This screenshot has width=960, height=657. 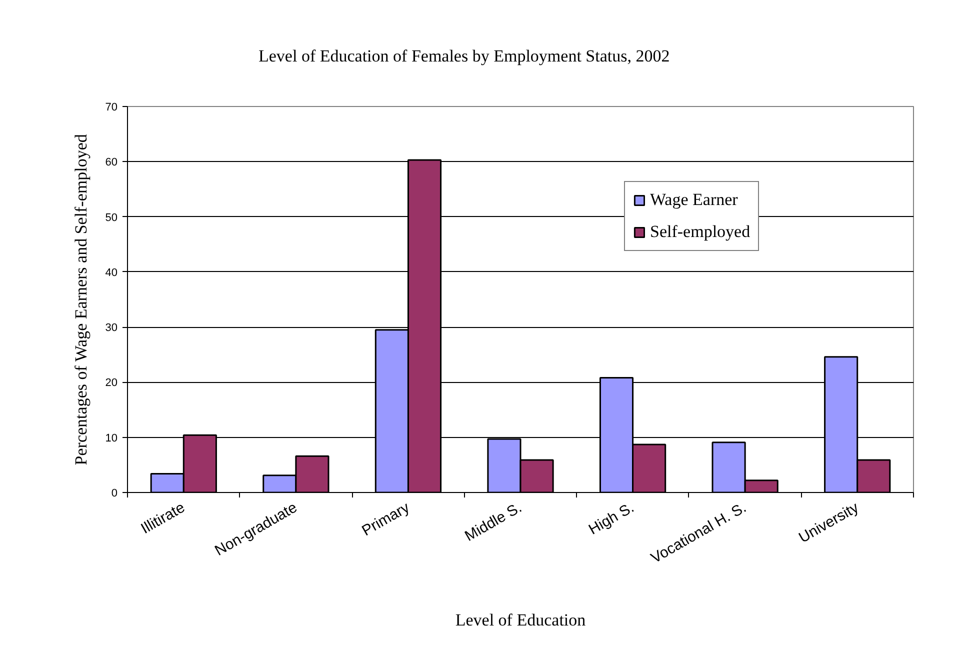 What do you see at coordinates (111, 328) in the screenshot?
I see `y-tick-label: 30` at bounding box center [111, 328].